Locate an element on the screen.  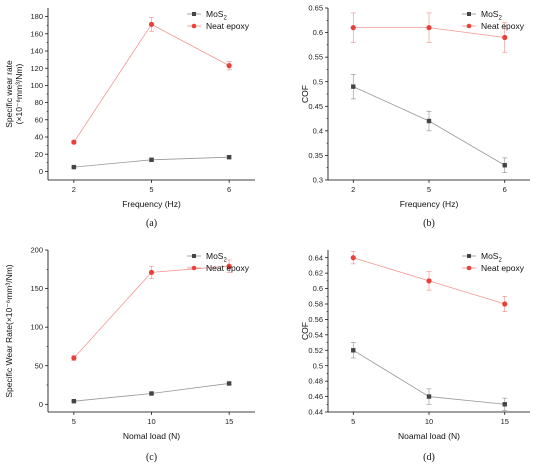
y-tick-label: 0.55 is located at coordinates (315, 57).